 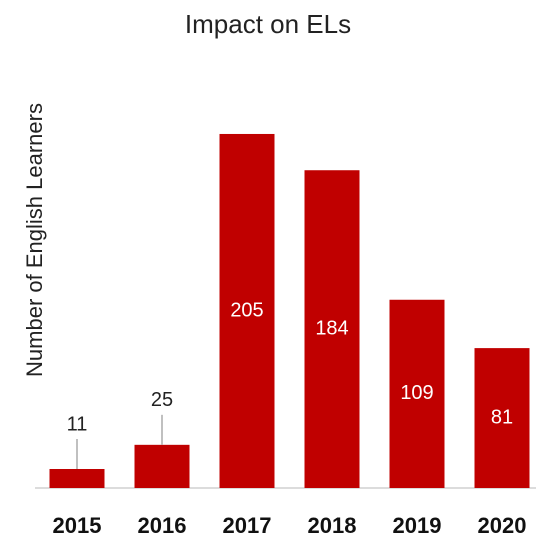 I want to click on x-tick-label: 2018, so click(x=332, y=525).